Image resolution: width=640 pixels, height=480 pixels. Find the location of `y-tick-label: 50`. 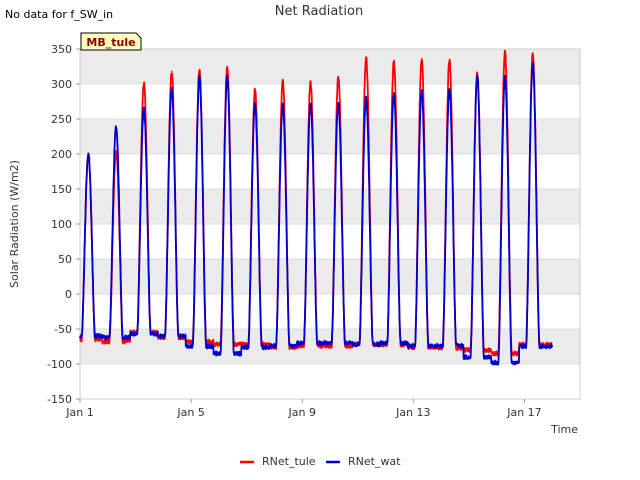

y-tick-label: 50 is located at coordinates (65, 259).